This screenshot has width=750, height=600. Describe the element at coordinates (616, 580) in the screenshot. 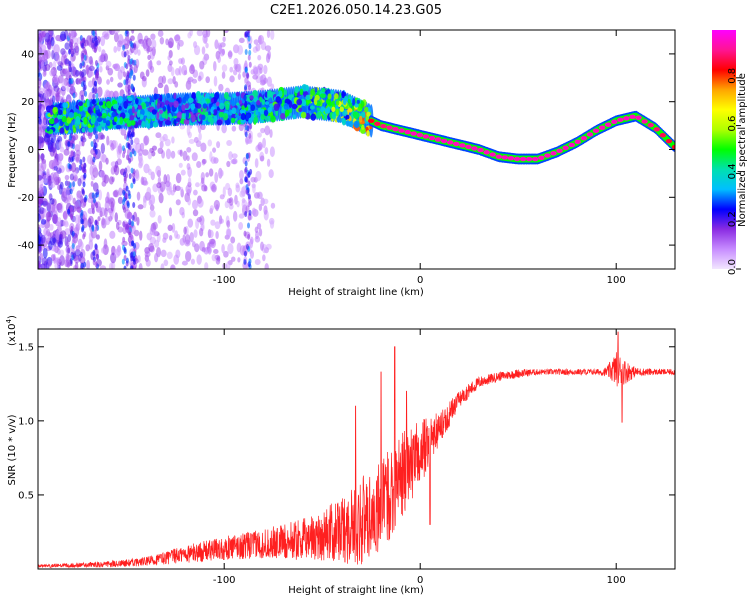

I see `snr-x-tick-label: 100` at that location.